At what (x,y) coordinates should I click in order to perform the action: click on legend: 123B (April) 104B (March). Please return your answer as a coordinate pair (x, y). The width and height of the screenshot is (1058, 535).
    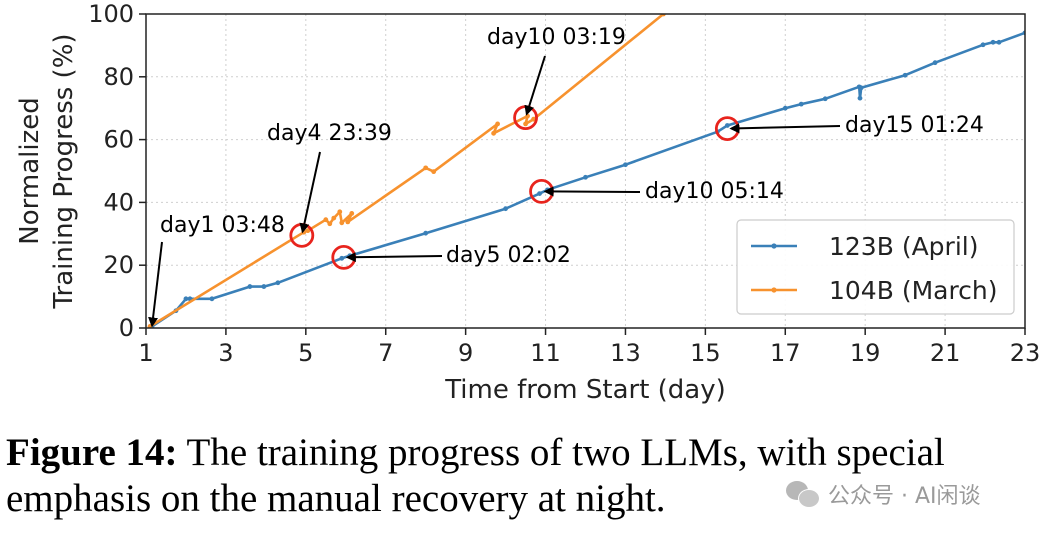
    Looking at the image, I should click on (875, 267).